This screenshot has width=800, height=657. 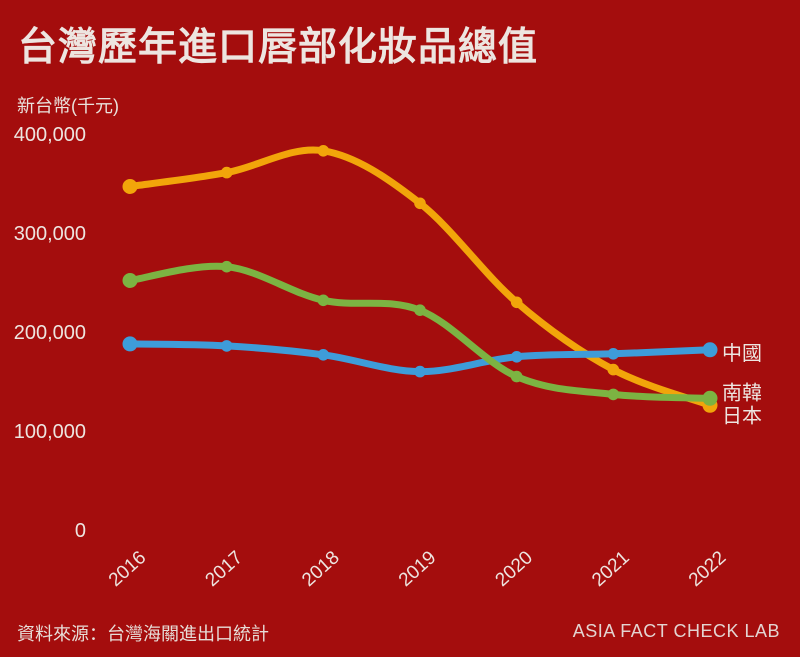 I want to click on legend-label-china: 中國, so click(x=742, y=353).